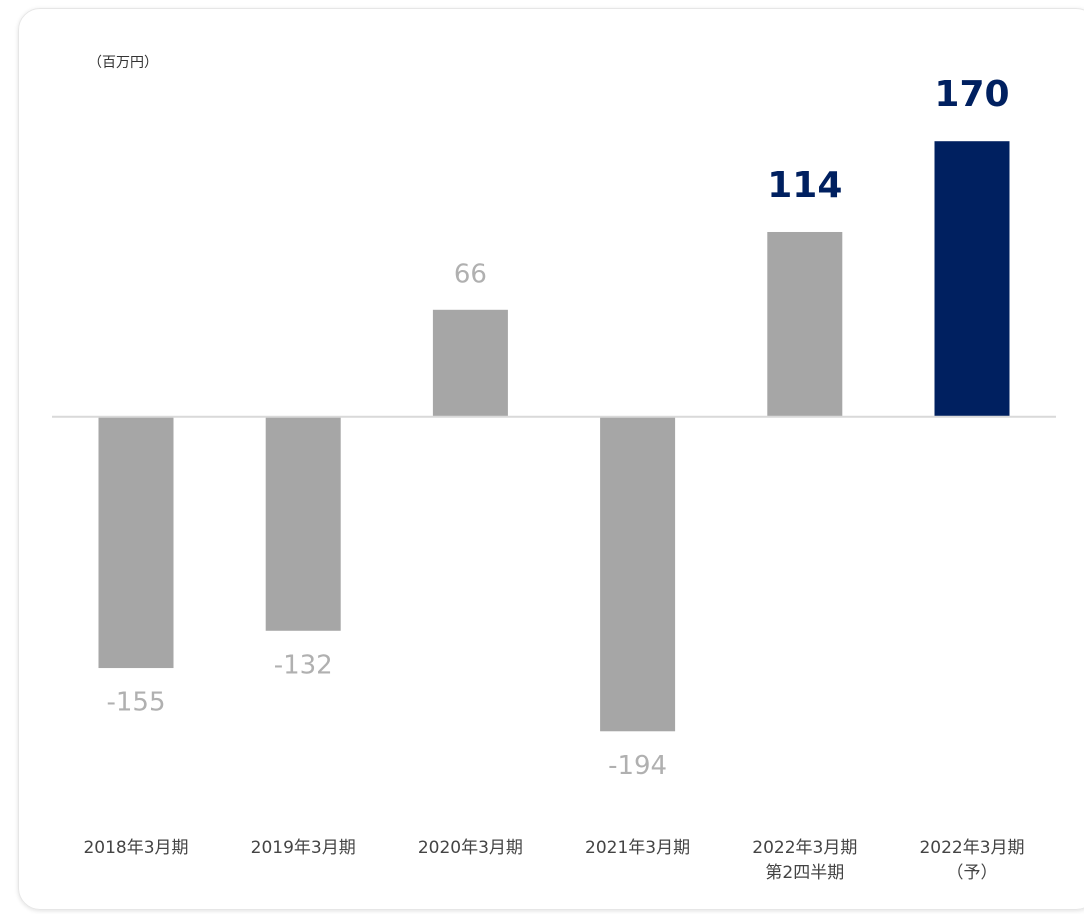 Image resolution: width=1084 pixels, height=914 pixels. I want to click on x-tick-label: 2022年3月期 （予）, so click(972, 860).